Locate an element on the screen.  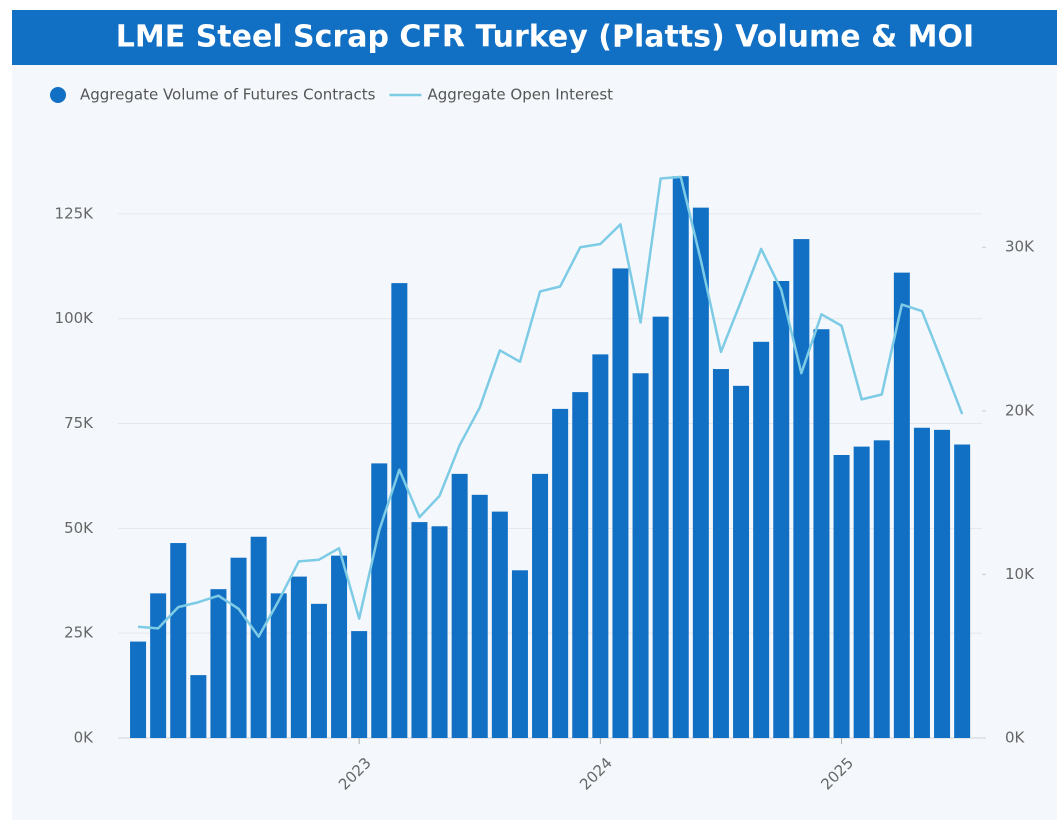
legend-marker is located at coordinates (58, 95).